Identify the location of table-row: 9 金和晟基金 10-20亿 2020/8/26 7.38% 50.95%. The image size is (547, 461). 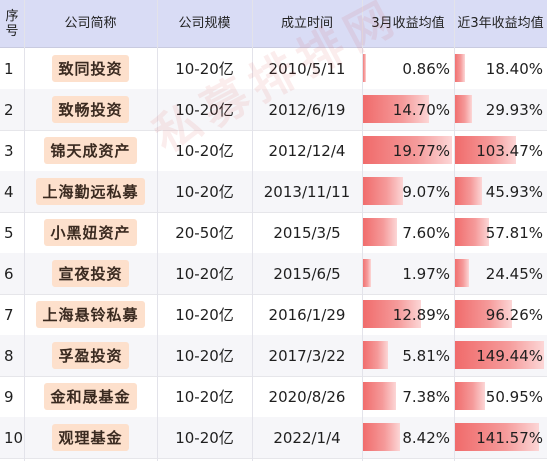
(273, 397).